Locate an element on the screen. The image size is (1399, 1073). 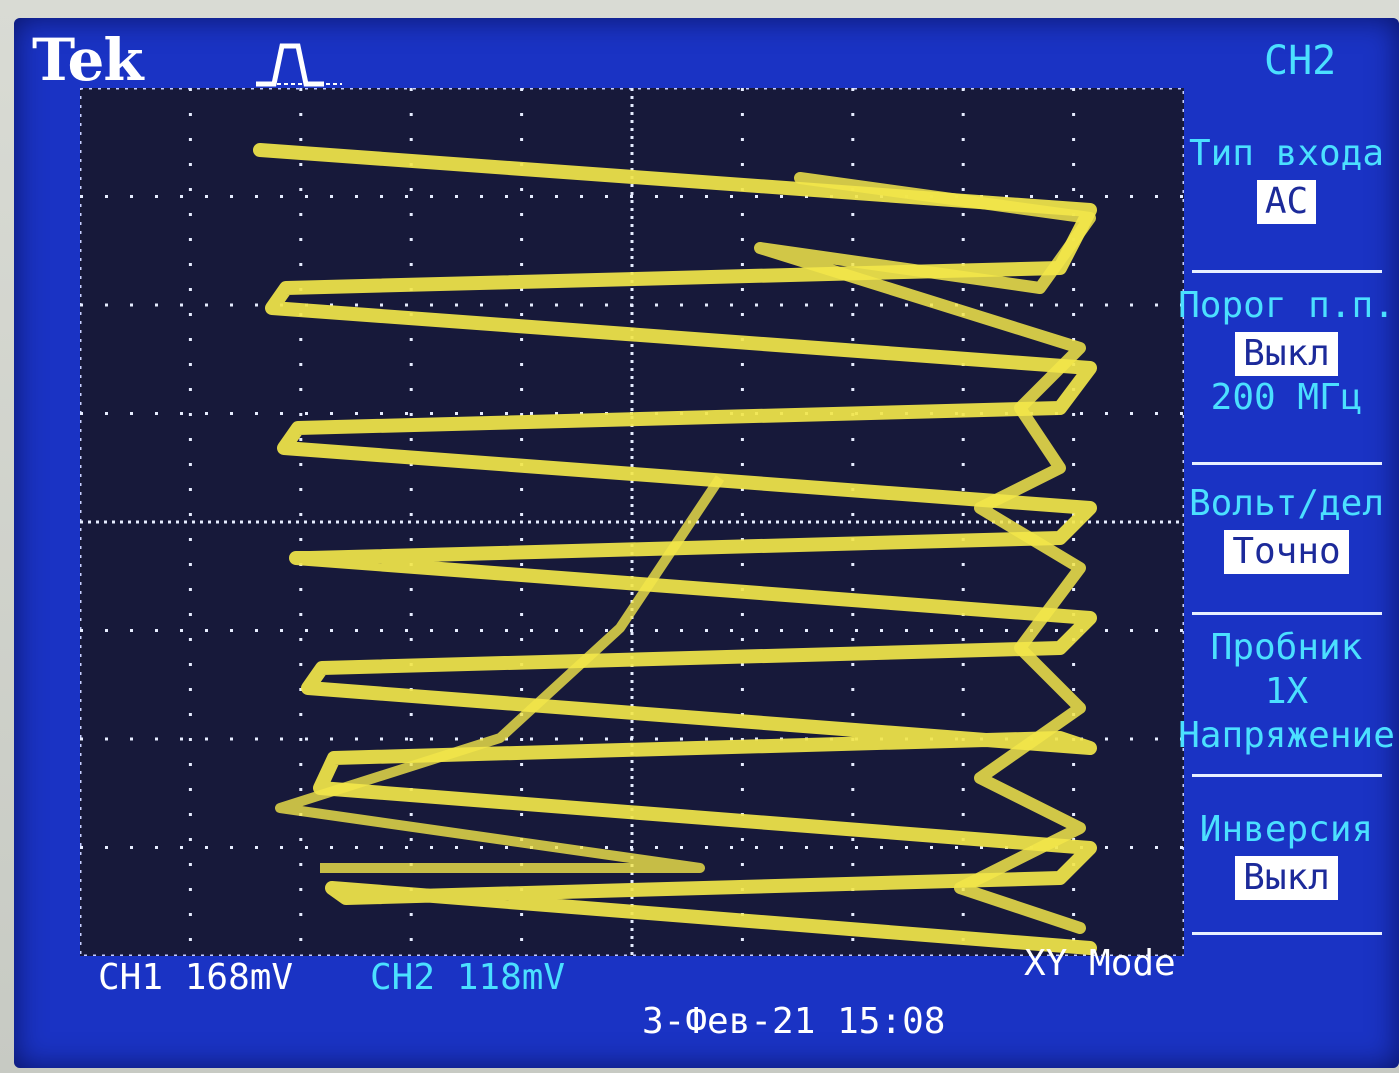
menu-item-value: 1X is located at coordinates (1286, 692).